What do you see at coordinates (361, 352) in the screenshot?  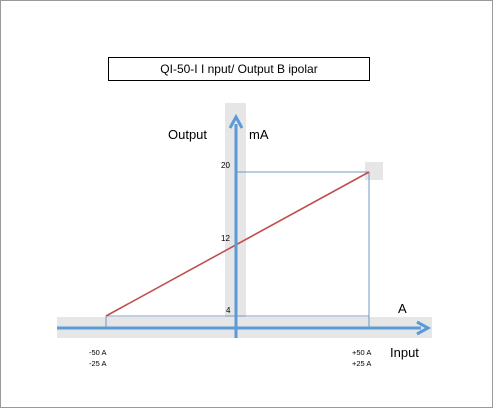 I see `x-tick-label-pos50: +50 A` at bounding box center [361, 352].